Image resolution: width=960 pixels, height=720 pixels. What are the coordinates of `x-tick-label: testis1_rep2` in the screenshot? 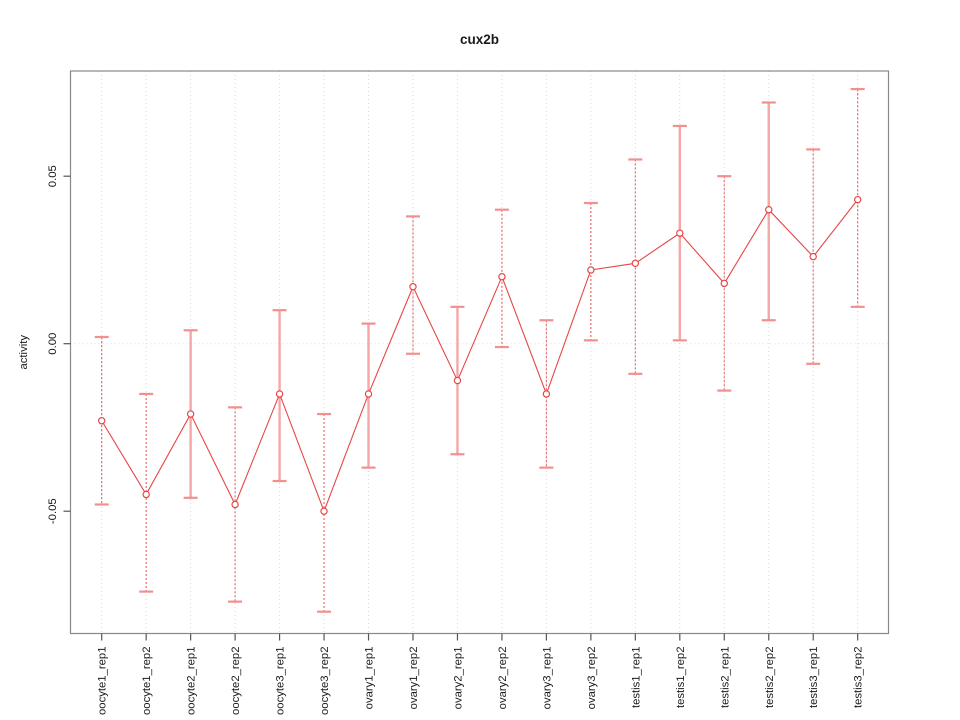 It's located at (681, 678).